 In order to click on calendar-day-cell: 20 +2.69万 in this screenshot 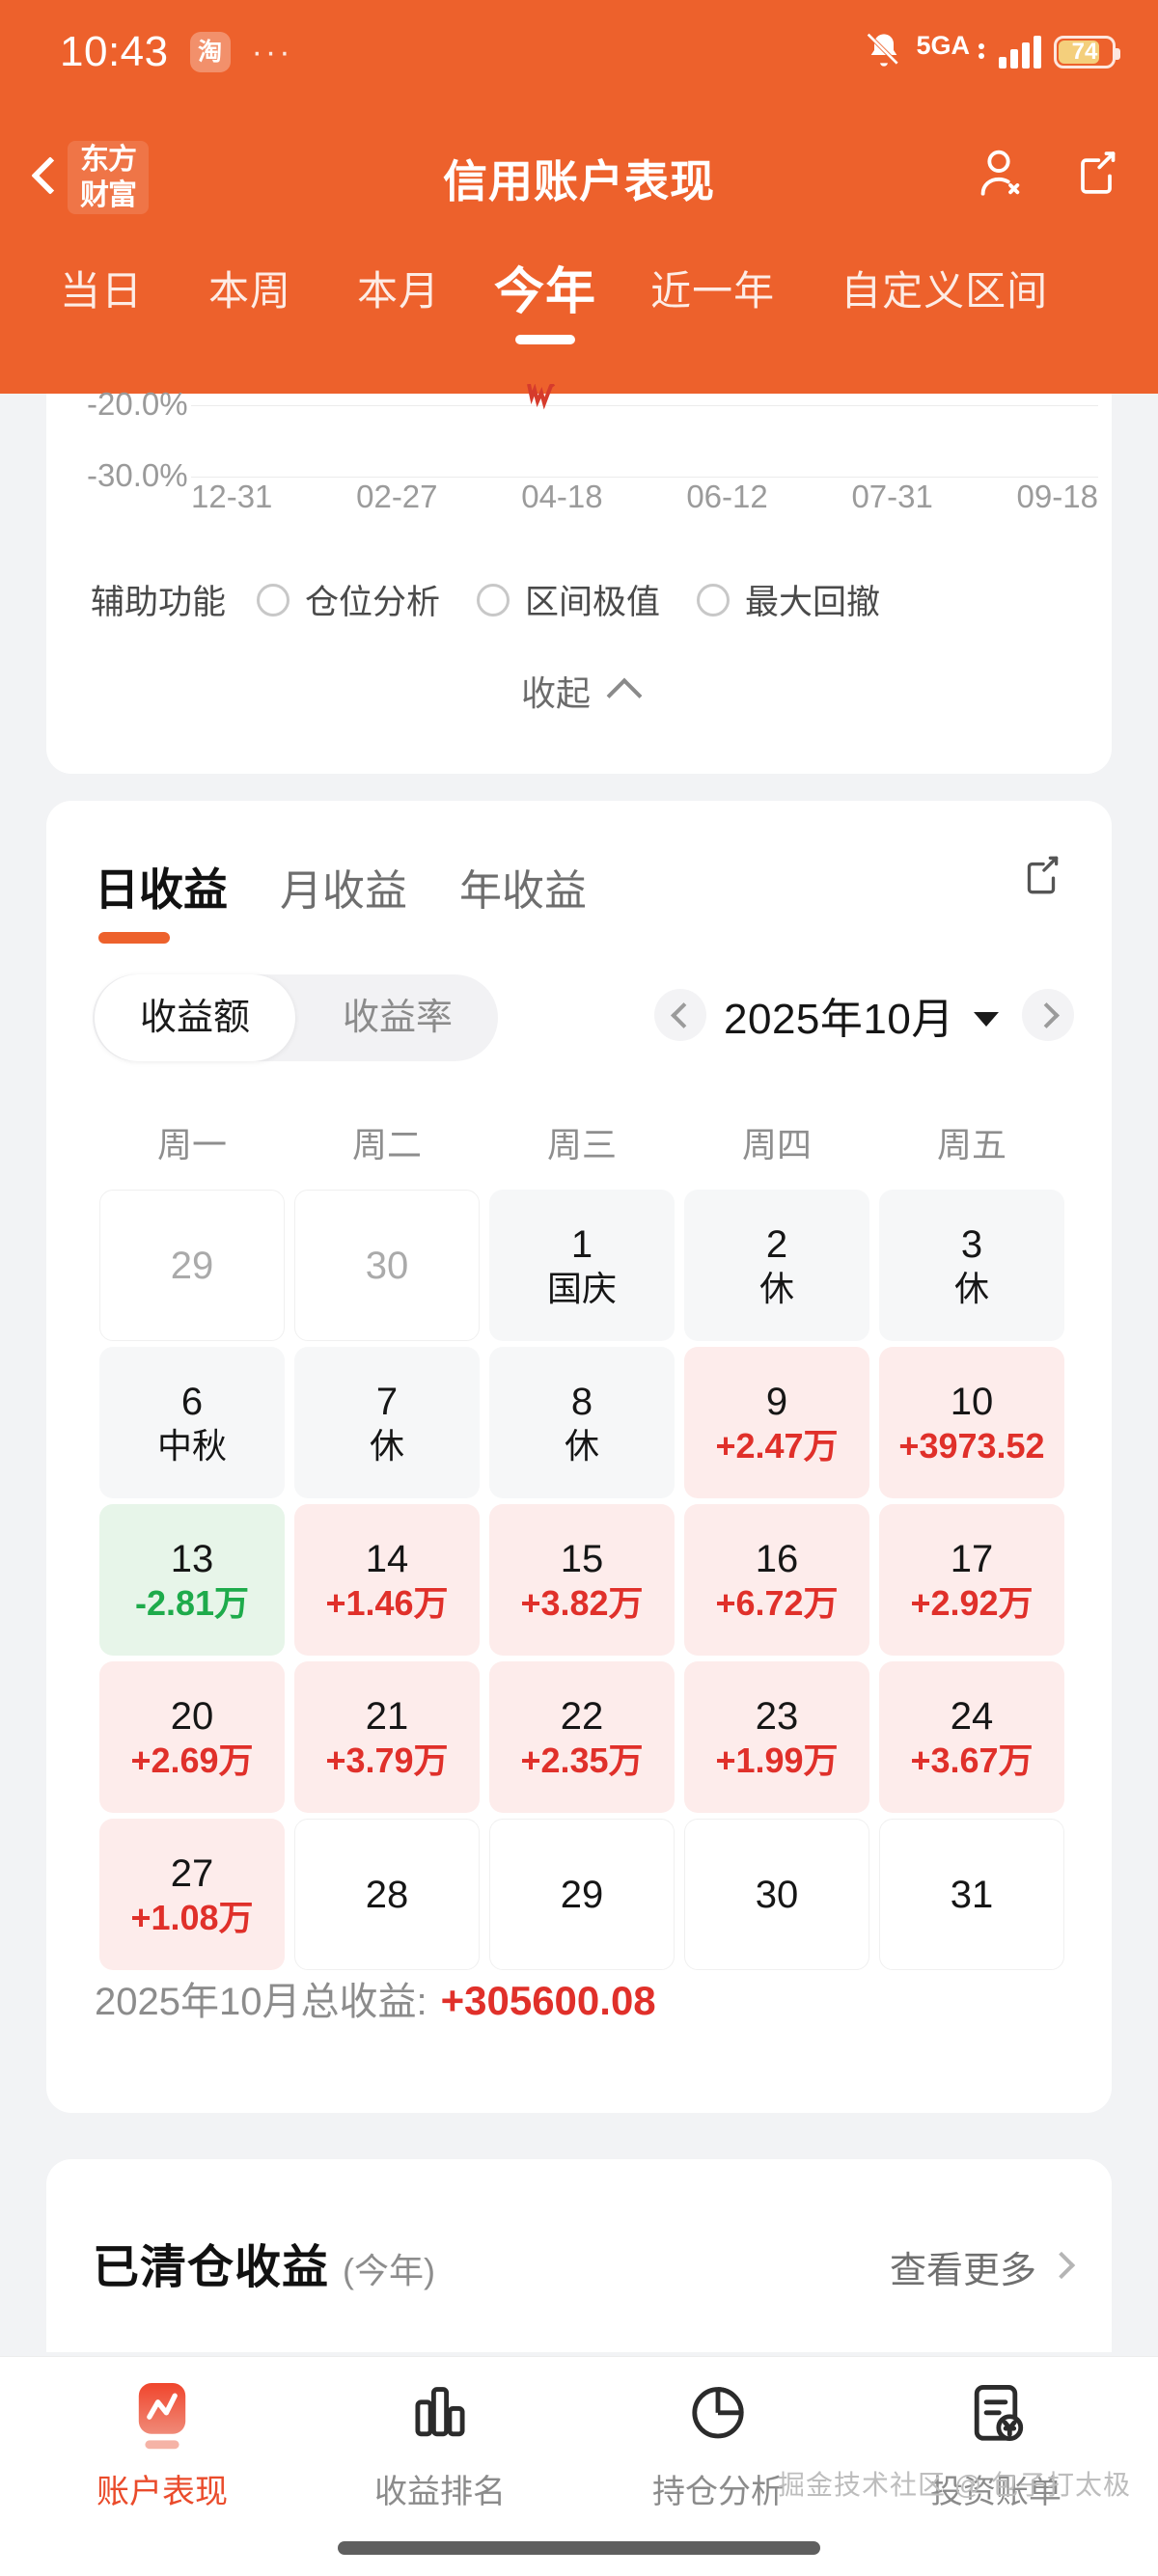, I will do `click(192, 1737)`.